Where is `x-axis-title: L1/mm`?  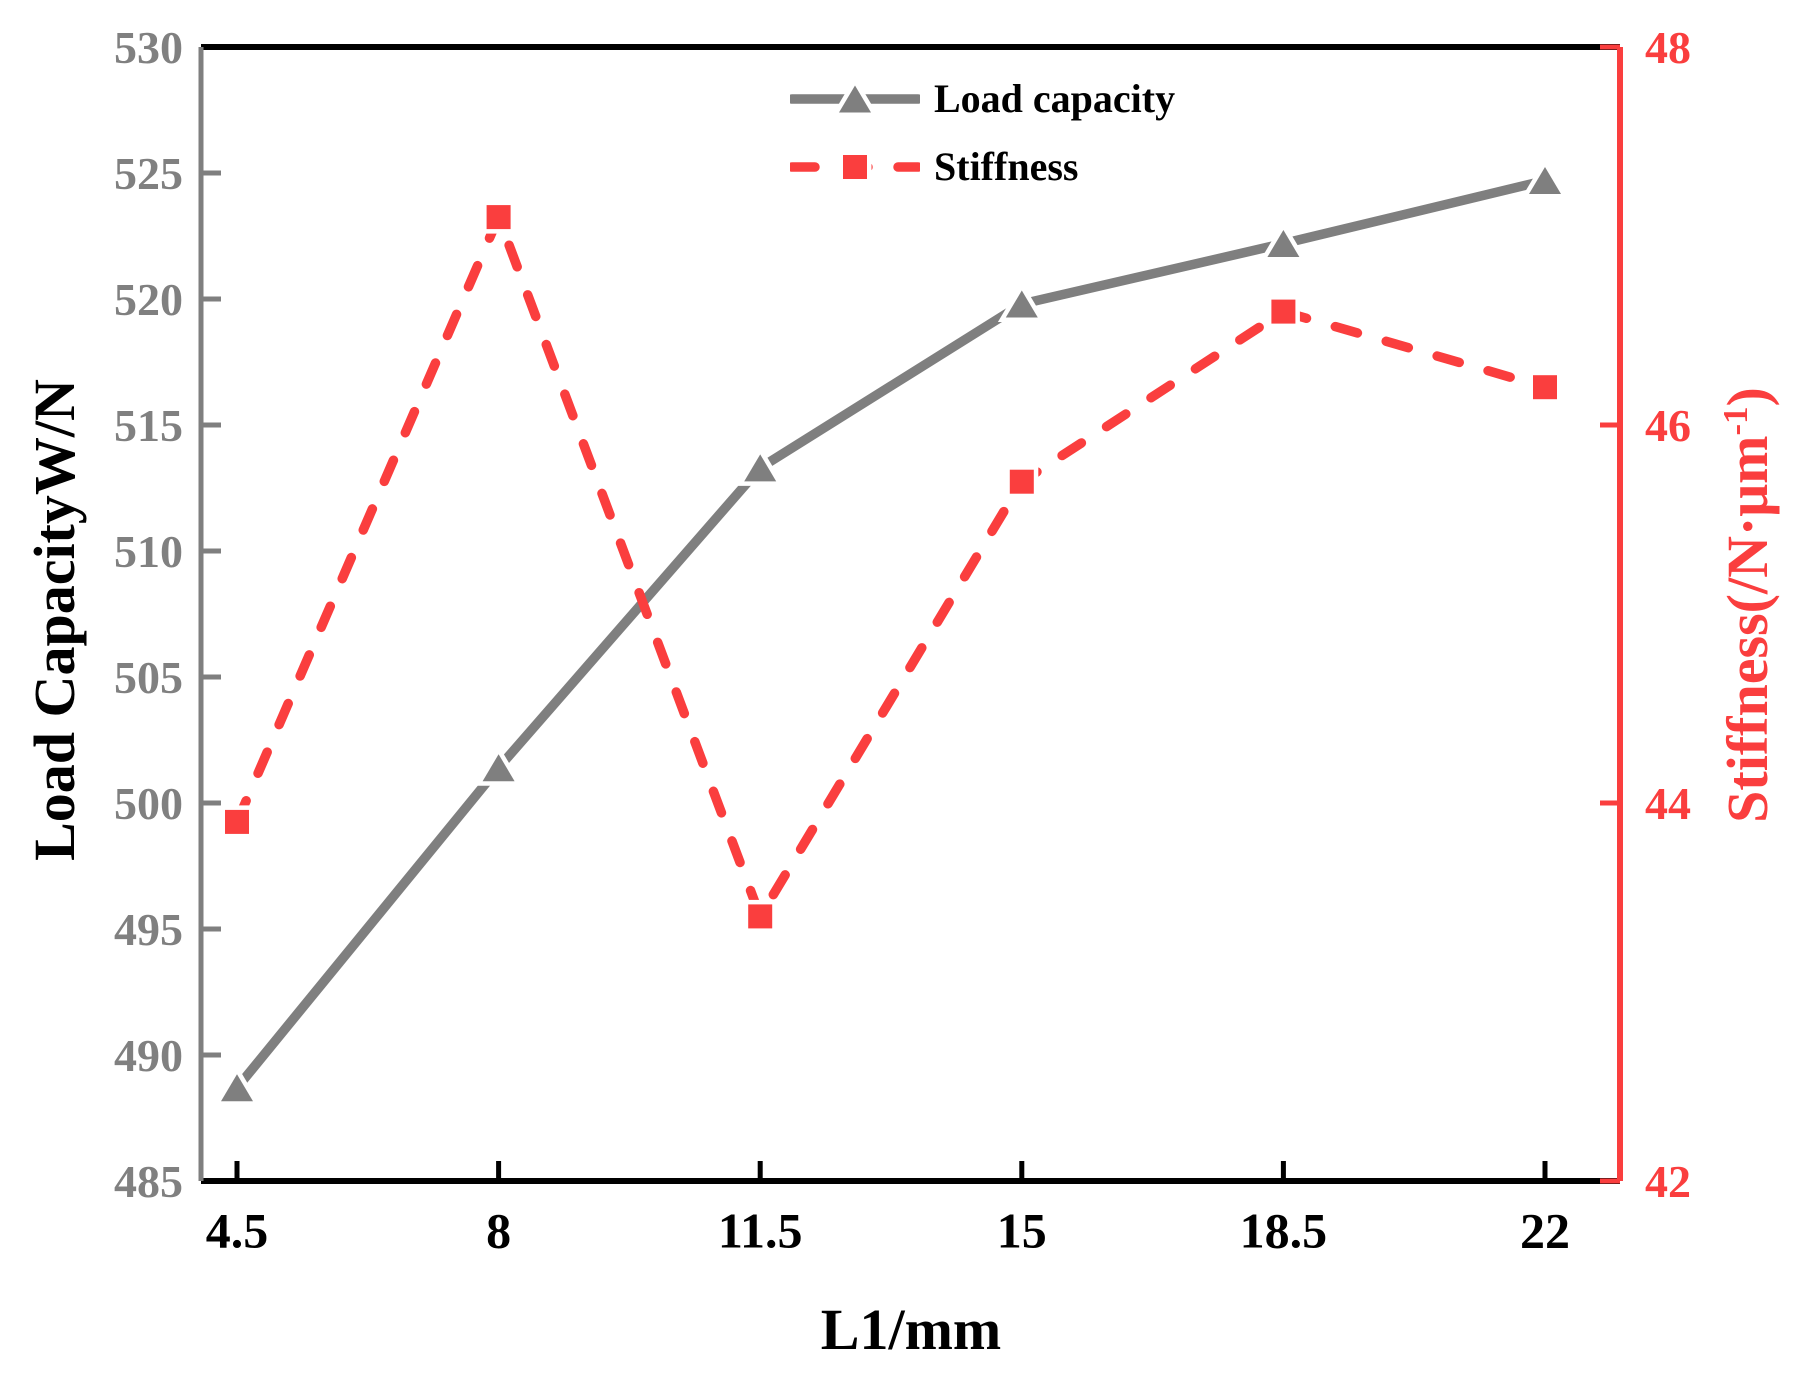
x-axis-title: L1/mm is located at coordinates (911, 1329).